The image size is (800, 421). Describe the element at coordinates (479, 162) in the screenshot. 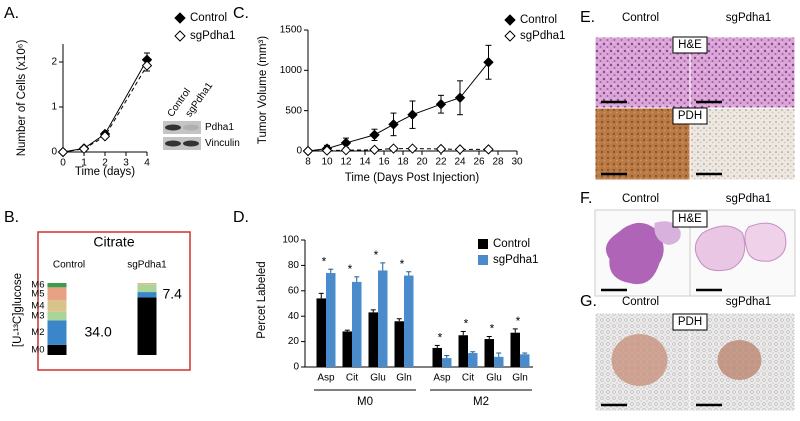

I see `x-tick-label: 26` at that location.